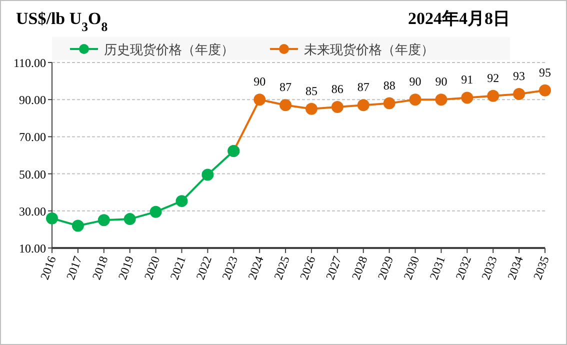  Describe the element at coordinates (255, 268) in the screenshot. I see `x-tick-label: 2024` at that location.